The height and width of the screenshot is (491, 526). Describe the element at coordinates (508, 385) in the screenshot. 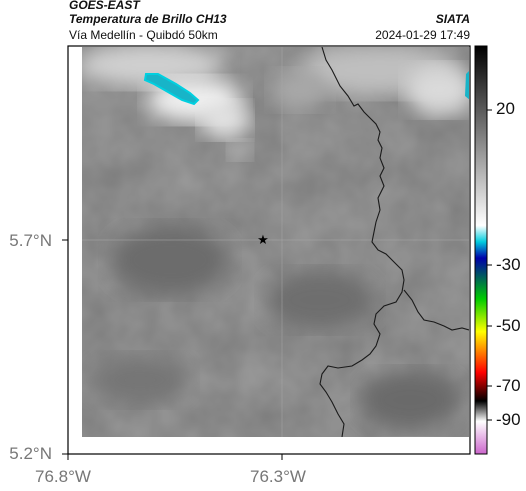

I see `colorbar-label-minus70: -70` at that location.